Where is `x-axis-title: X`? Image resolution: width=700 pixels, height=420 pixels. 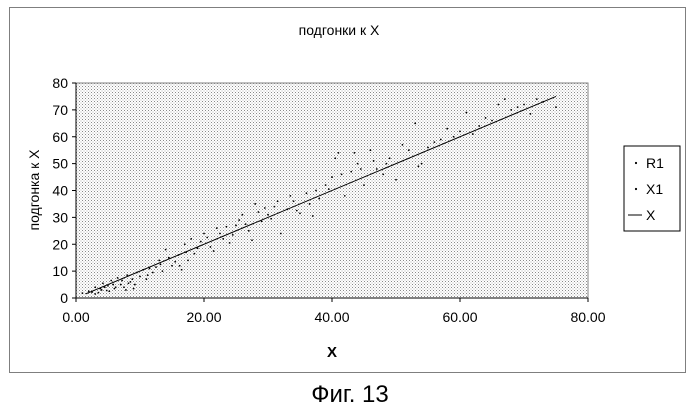 x-axis-title: X is located at coordinates (332, 352).